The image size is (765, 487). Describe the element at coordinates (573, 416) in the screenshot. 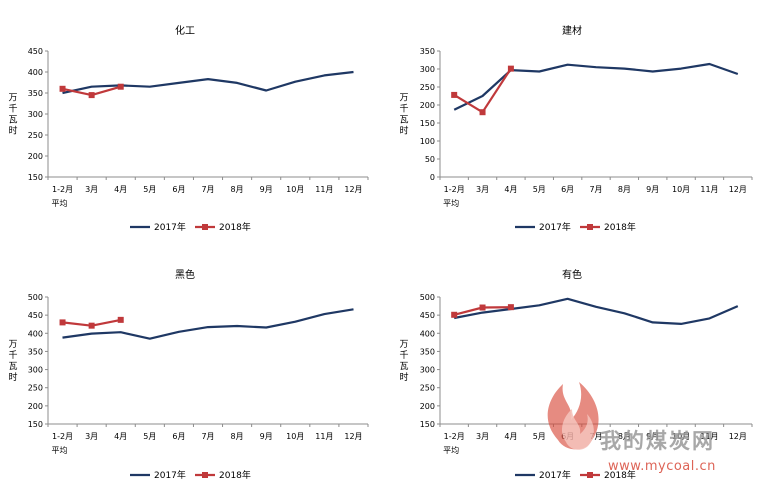

I see `flame-logo-icon` at that location.